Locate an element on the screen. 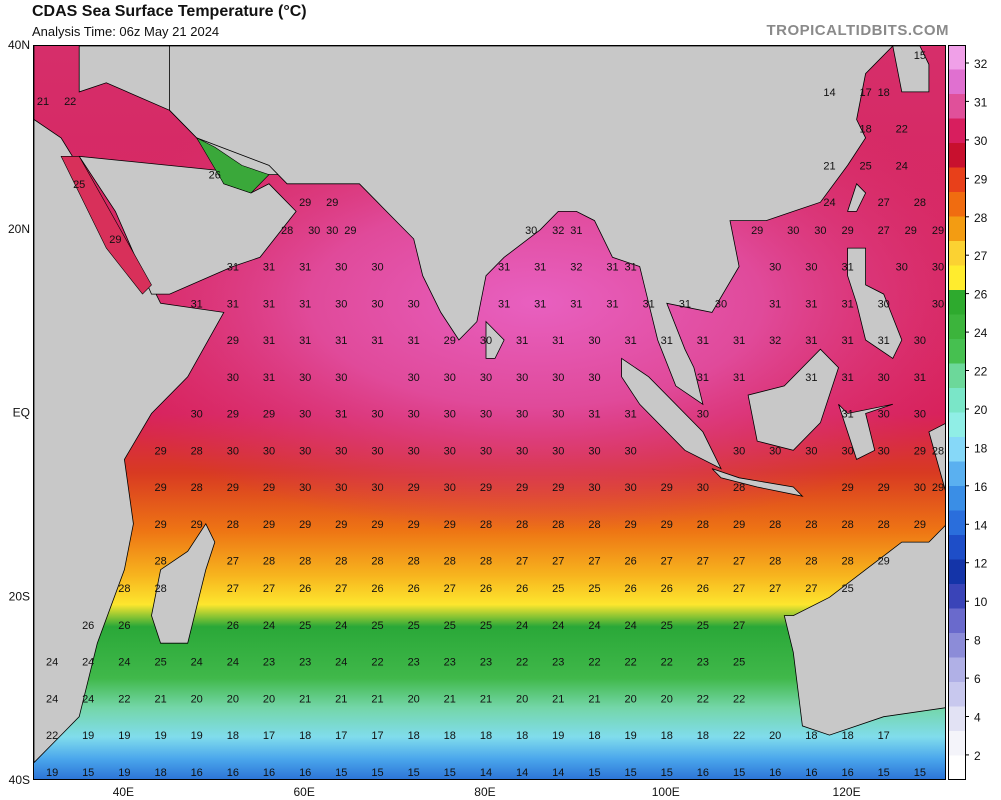  sumatra-land is located at coordinates (671, 413).